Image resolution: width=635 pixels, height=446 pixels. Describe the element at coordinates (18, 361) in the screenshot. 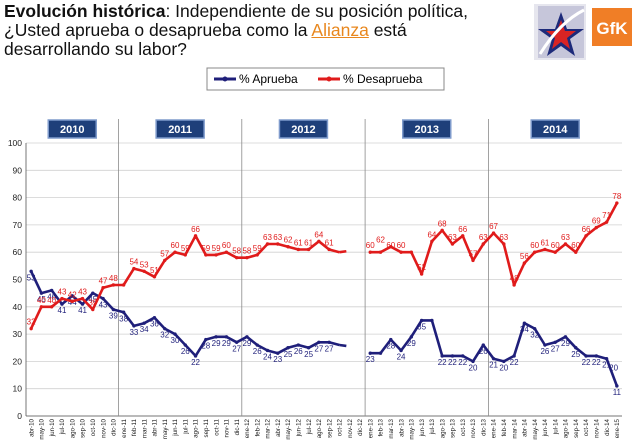

I see `y-tick-label: 20` at that location.